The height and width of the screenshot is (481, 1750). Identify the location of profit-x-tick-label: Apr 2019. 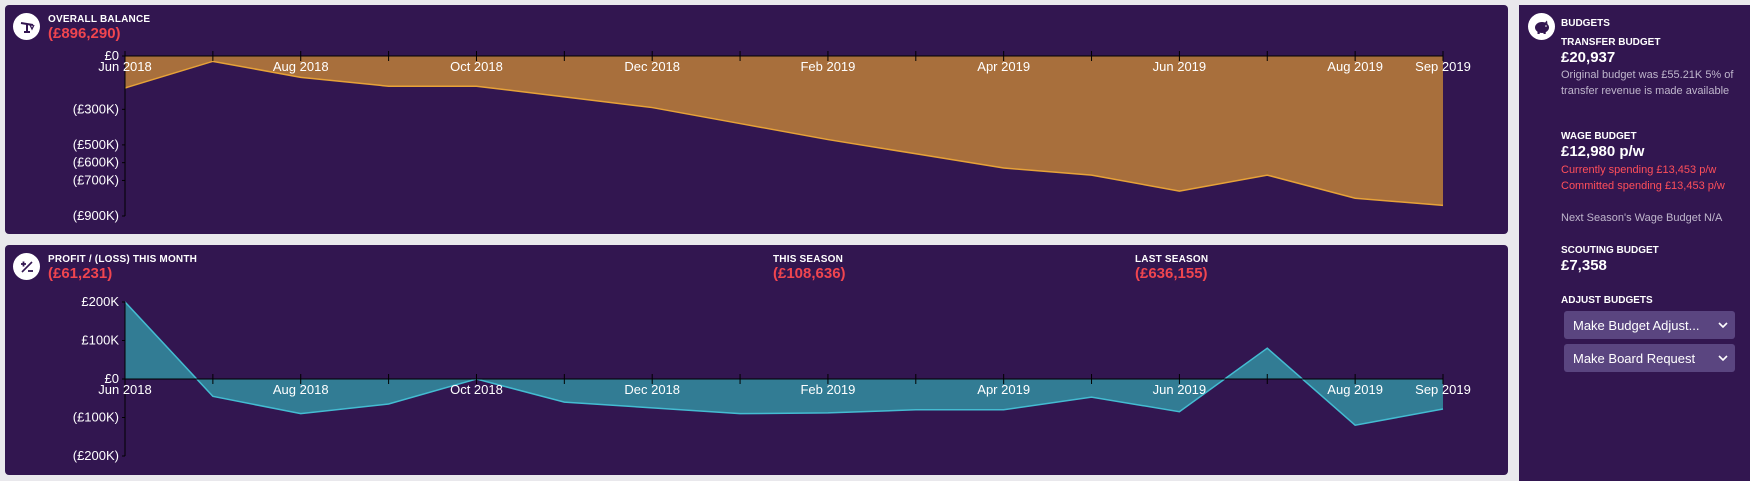
(1003, 389).